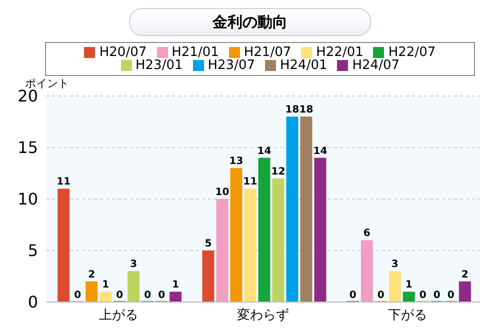 This screenshot has height=330, width=500. I want to click on y-tick-label: 5, so click(33, 250).